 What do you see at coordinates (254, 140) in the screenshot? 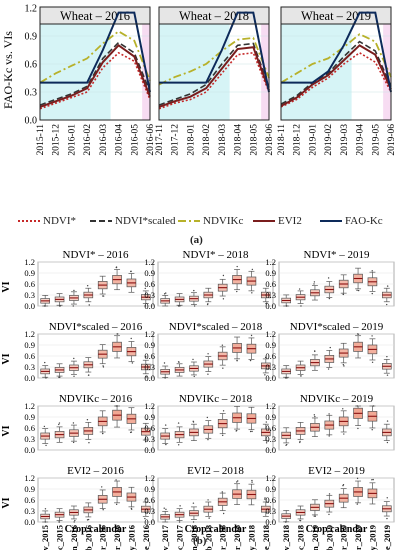
I see `x-tick-label: 2018-05` at bounding box center [254, 140].